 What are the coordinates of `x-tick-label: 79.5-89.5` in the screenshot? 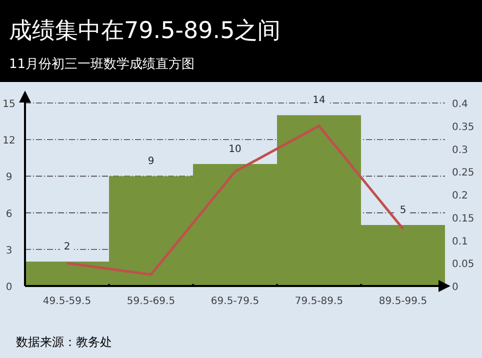 It's located at (319, 301).